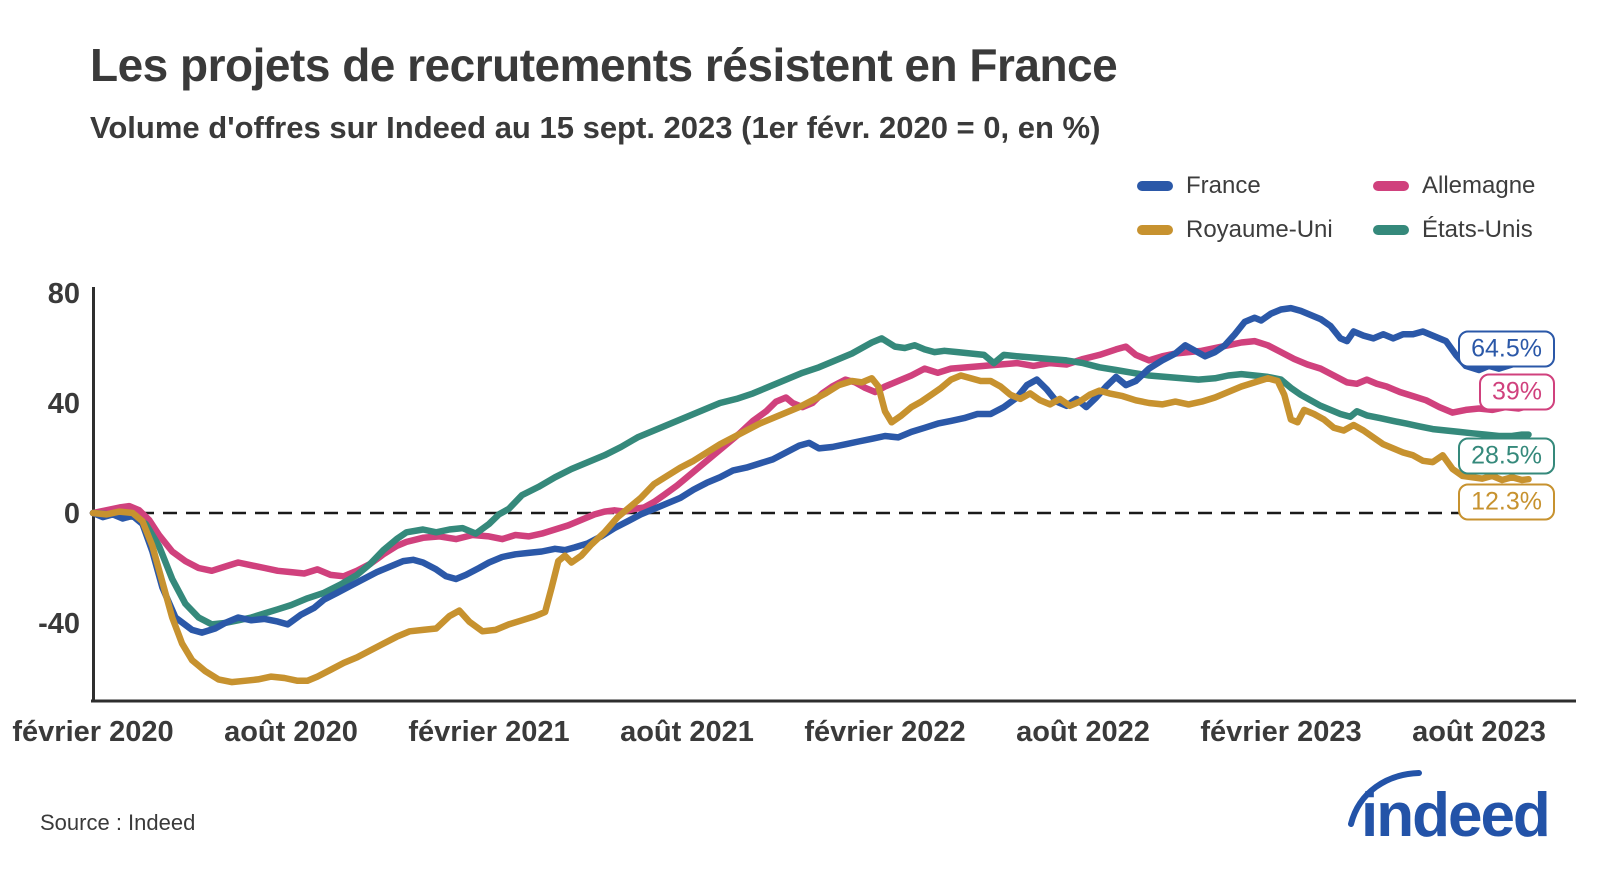 This screenshot has height=873, width=1600. What do you see at coordinates (92, 732) in the screenshot?
I see `x-tick-label: février 2020` at bounding box center [92, 732].